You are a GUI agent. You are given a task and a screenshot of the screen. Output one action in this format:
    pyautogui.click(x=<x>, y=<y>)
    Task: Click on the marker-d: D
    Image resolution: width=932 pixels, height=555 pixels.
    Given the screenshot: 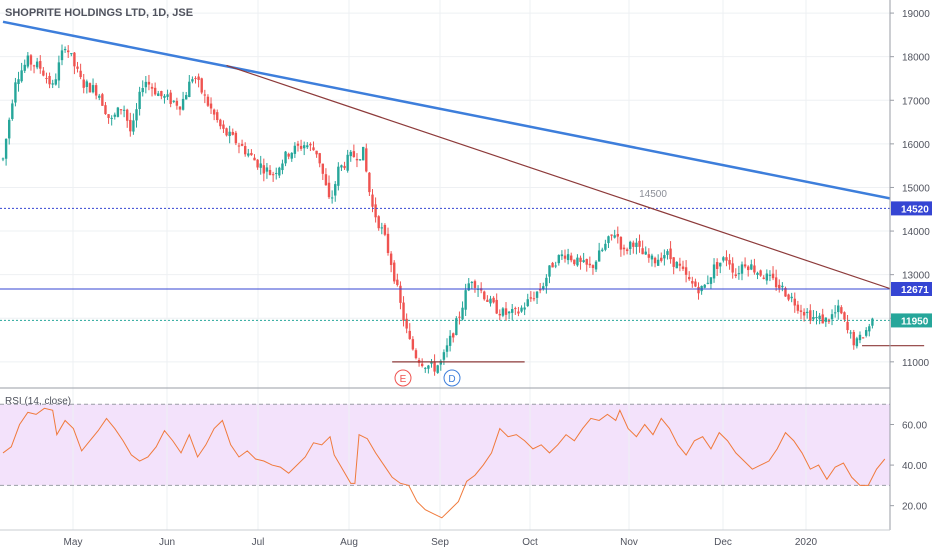 What is the action you would take?
    pyautogui.click(x=452, y=378)
    